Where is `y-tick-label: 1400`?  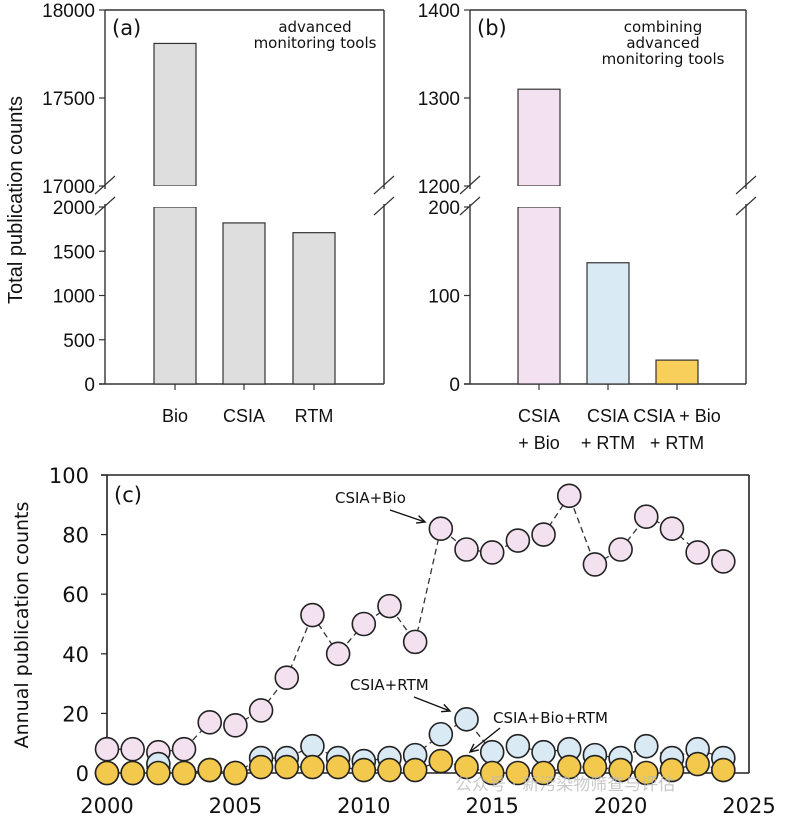
y-tick-label: 1400 is located at coordinates (439, 11).